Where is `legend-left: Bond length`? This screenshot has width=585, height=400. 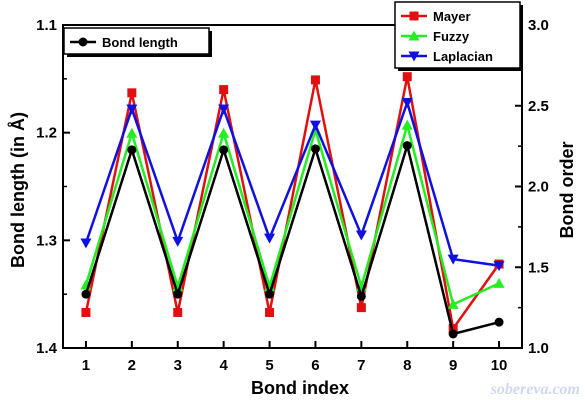
legend-left: Bond length is located at coordinates (137, 42).